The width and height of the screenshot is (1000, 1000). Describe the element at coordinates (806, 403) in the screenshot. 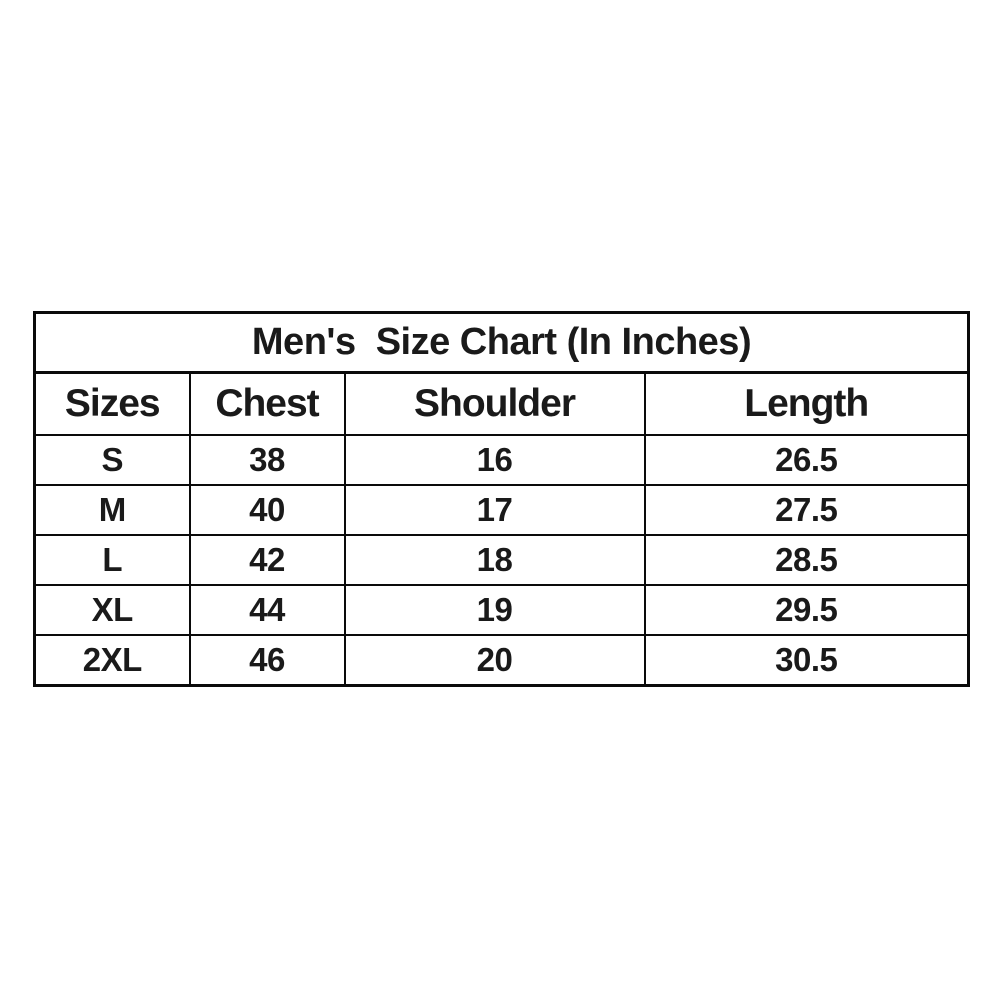

I see `column-header-length: Length` at that location.